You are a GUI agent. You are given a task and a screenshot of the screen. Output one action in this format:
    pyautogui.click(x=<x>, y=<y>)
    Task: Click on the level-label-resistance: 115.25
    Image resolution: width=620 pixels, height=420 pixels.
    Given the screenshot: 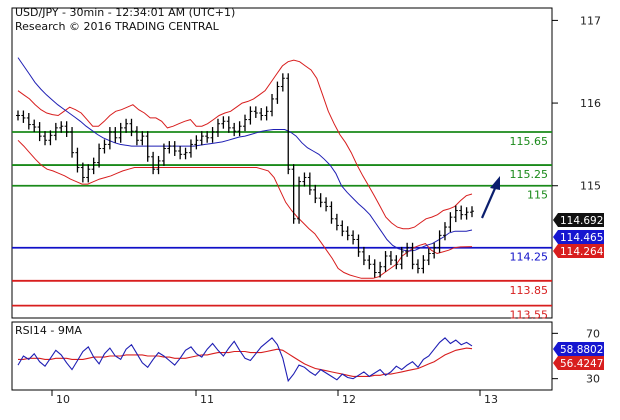 What is the action you would take?
    pyautogui.click(x=529, y=174)
    